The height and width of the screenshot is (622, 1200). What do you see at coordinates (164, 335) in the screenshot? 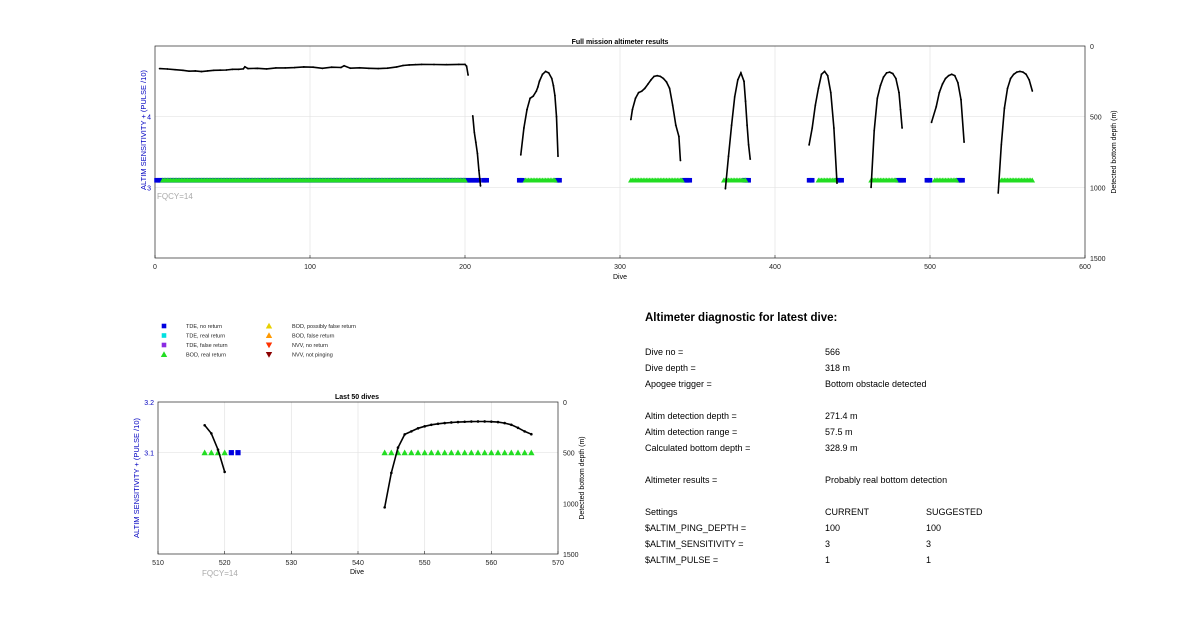
I see `legend-marker-tde-real-return` at bounding box center [164, 335].